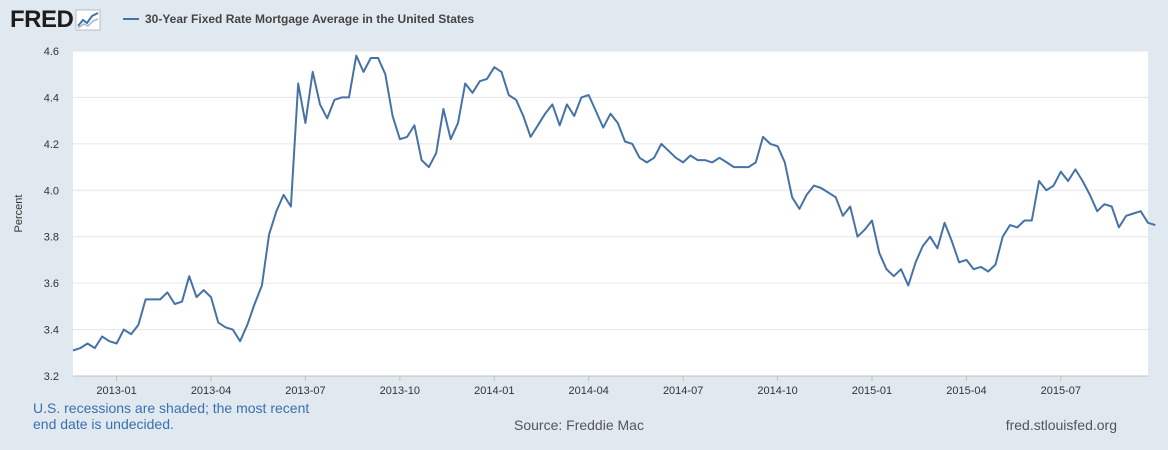  What do you see at coordinates (777, 391) in the screenshot?
I see `x-tick-label: 2014-10` at bounding box center [777, 391].